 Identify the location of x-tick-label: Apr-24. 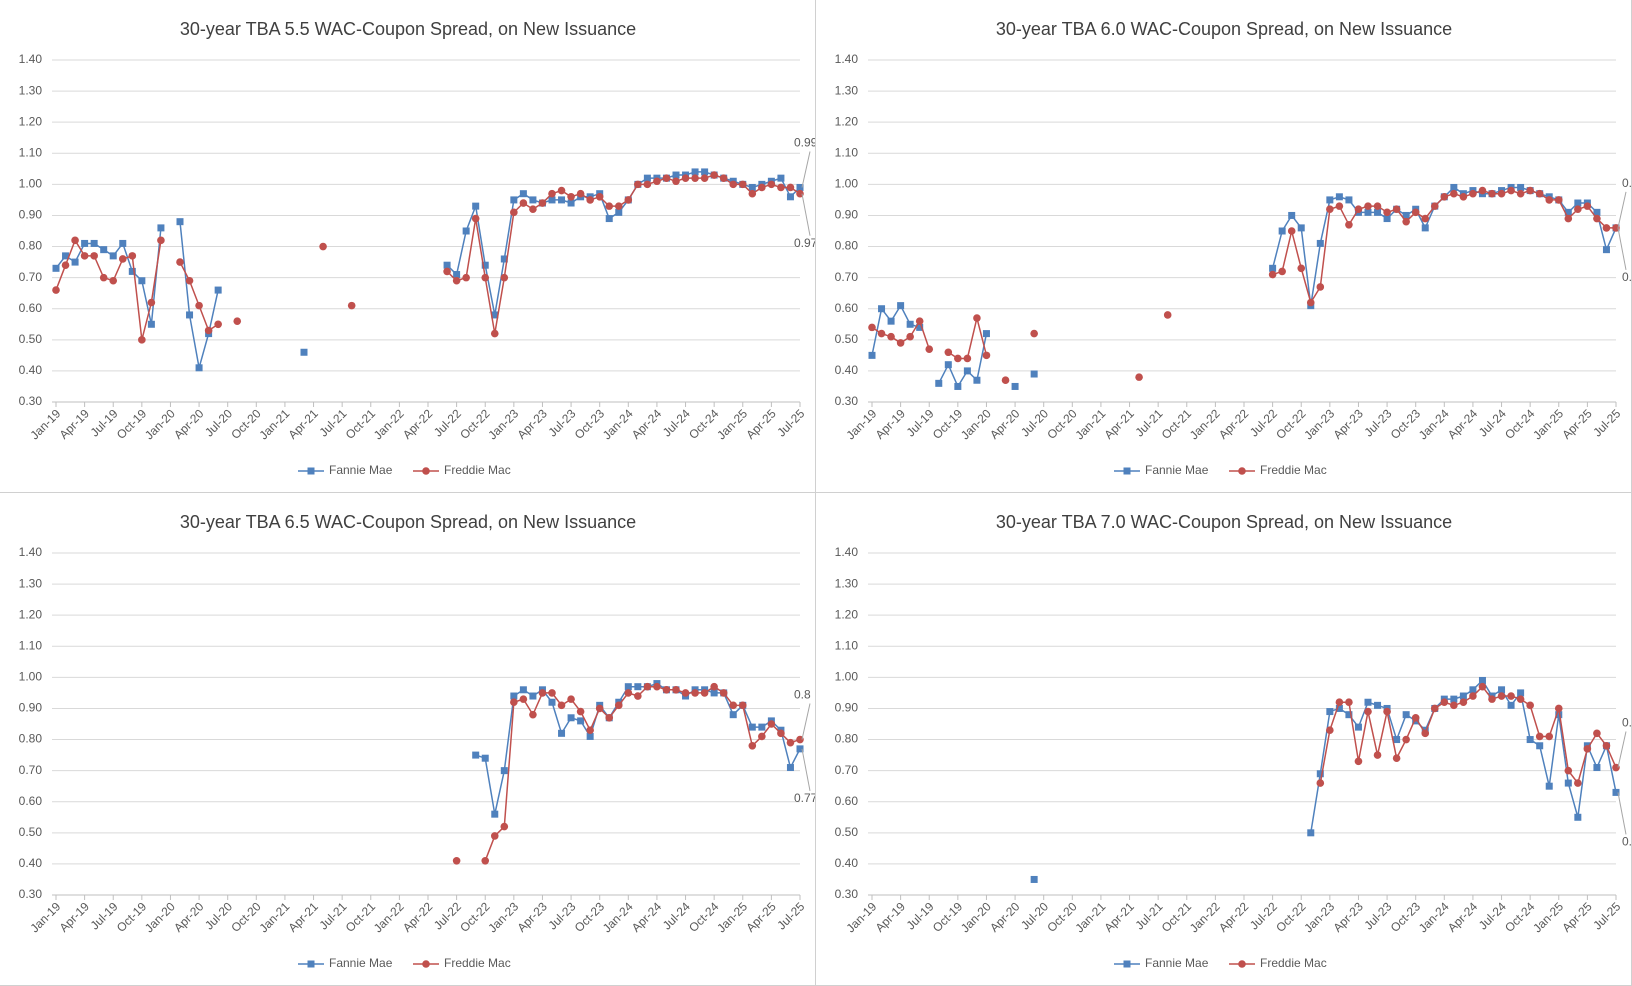
(1463, 917).